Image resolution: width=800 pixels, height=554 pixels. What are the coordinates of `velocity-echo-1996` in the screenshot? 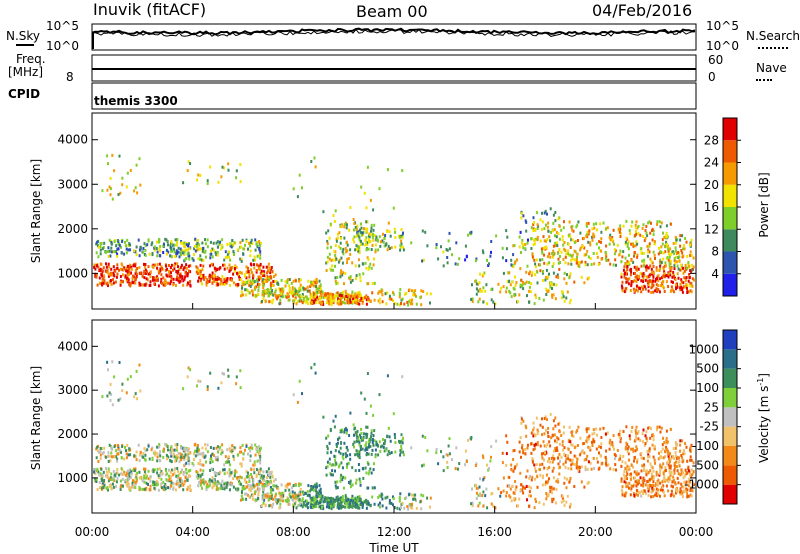 It's located at (566, 459).